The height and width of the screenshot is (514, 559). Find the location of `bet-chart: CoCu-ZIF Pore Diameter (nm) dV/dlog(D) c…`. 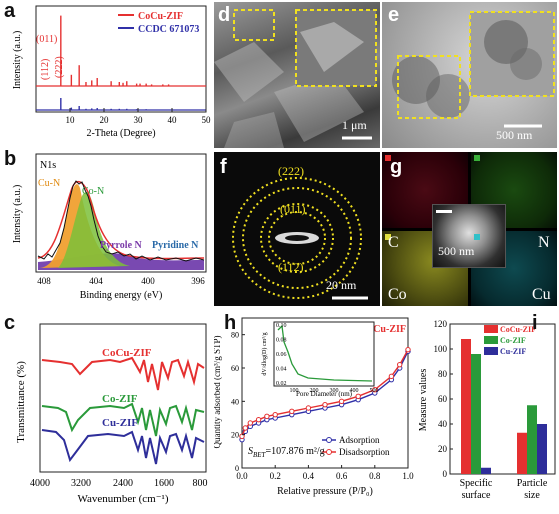

bet-chart: CoCu-ZIF Pore Diameter (nm) dV/dlog(D) c… is located at coordinates (313, 407).